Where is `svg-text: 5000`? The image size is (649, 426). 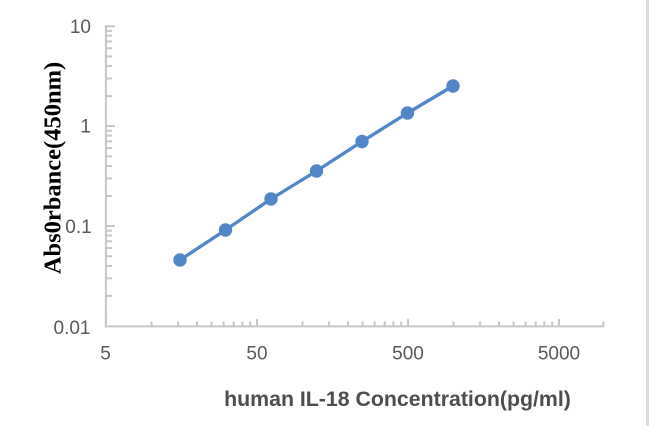
svg-text: 5000 is located at coordinates (559, 354).